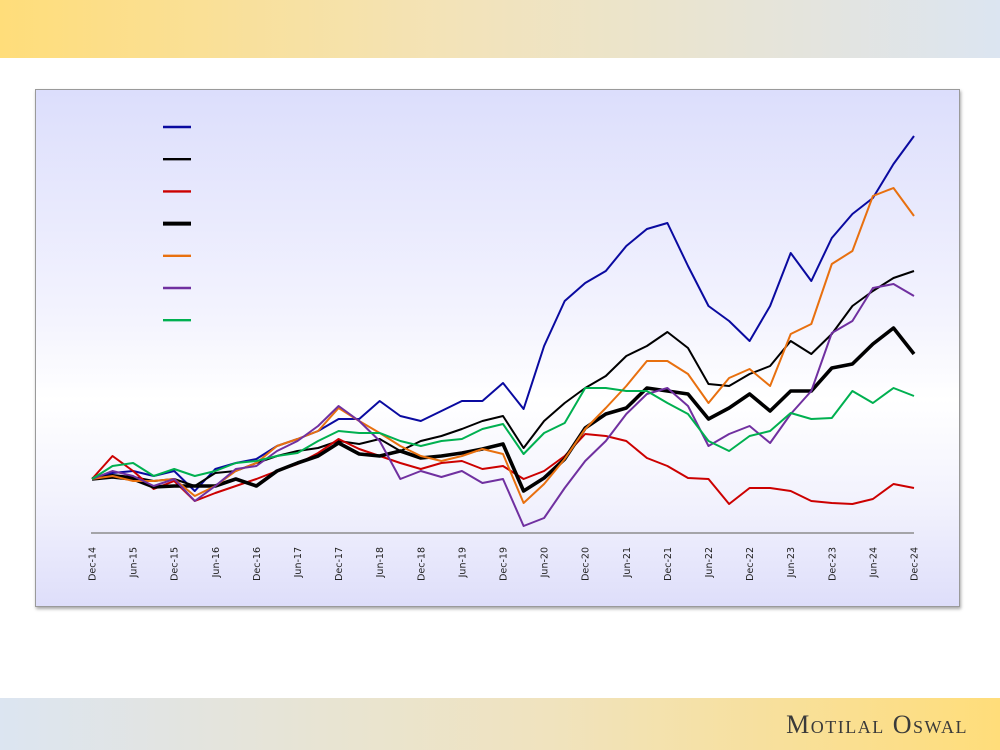 This screenshot has height=750, width=1000. Describe the element at coordinates (421, 564) in the screenshot. I see `x-tick-label: Dec-18` at that location.